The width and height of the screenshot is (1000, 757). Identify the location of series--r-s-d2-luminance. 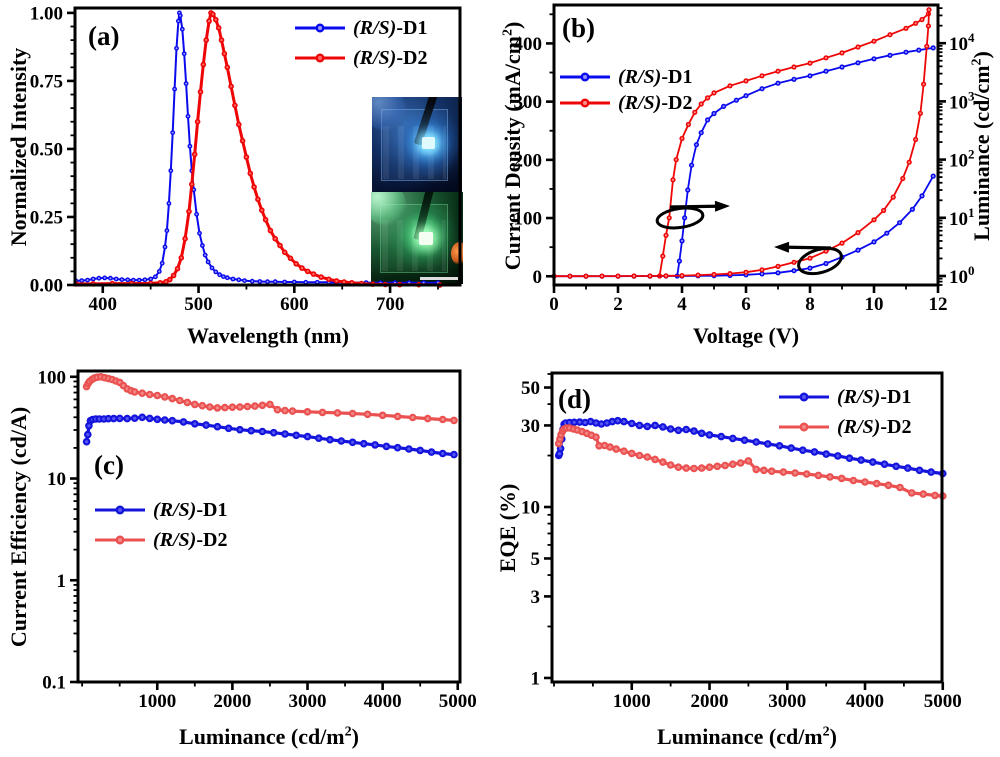
(794, 145).